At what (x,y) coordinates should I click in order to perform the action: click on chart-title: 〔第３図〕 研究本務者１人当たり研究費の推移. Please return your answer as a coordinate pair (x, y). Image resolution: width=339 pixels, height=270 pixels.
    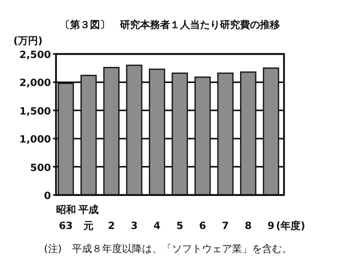
    Looking at the image, I should click on (170, 25).